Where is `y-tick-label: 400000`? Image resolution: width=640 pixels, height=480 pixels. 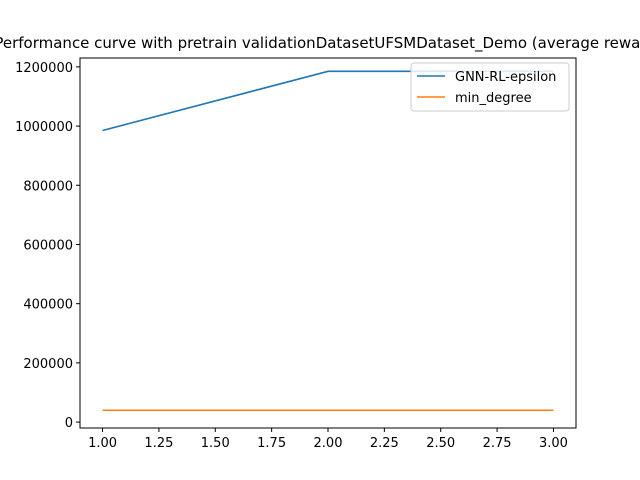 y-tick-label: 400000 is located at coordinates (48, 305).